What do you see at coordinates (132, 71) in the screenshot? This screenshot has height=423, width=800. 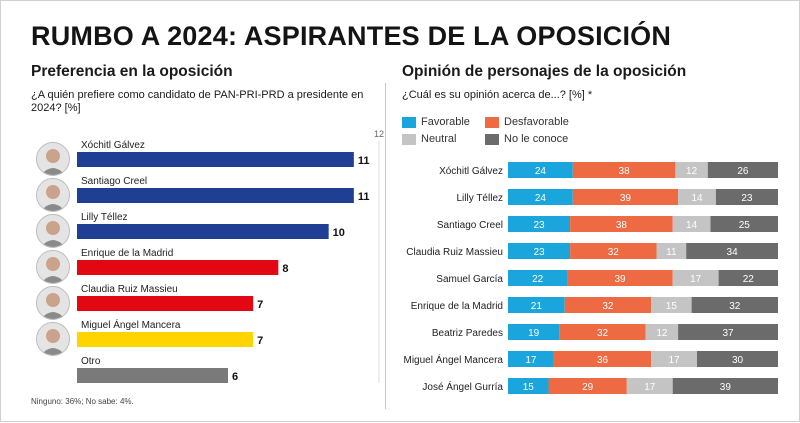 I see `left-subtitle: Preferencia en la oposición` at bounding box center [132, 71].